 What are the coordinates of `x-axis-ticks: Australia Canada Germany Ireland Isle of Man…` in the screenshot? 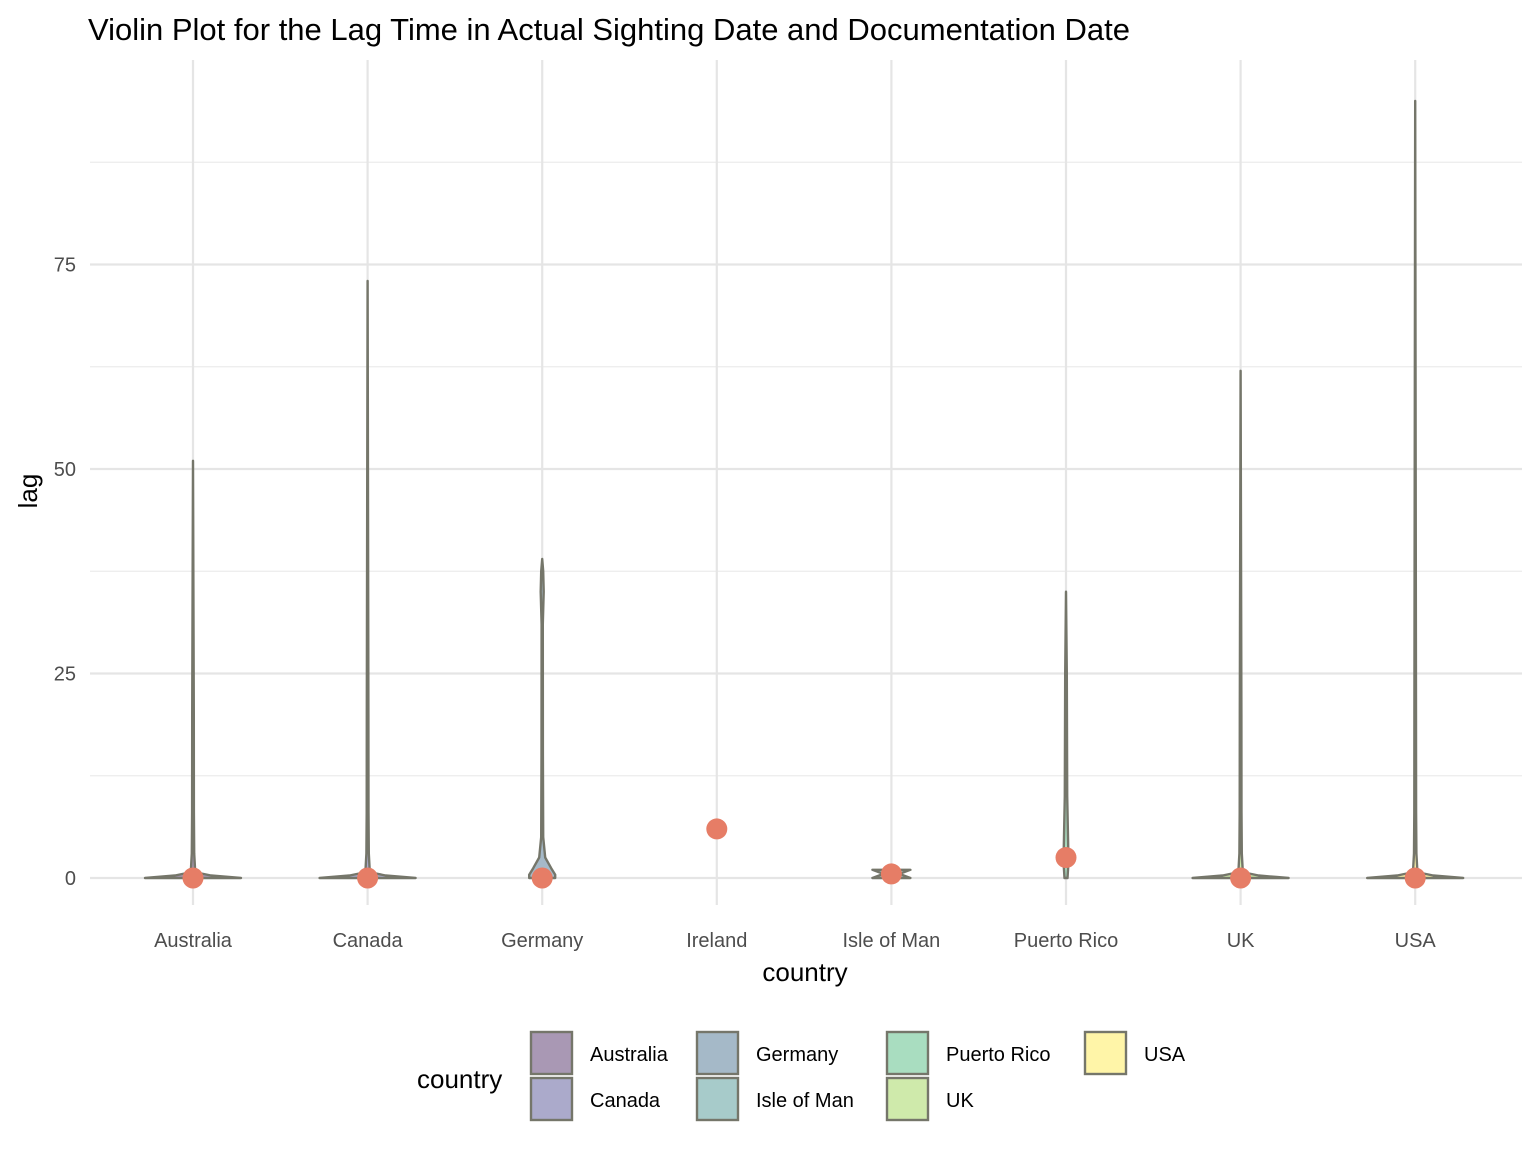 It's located at (795, 941).